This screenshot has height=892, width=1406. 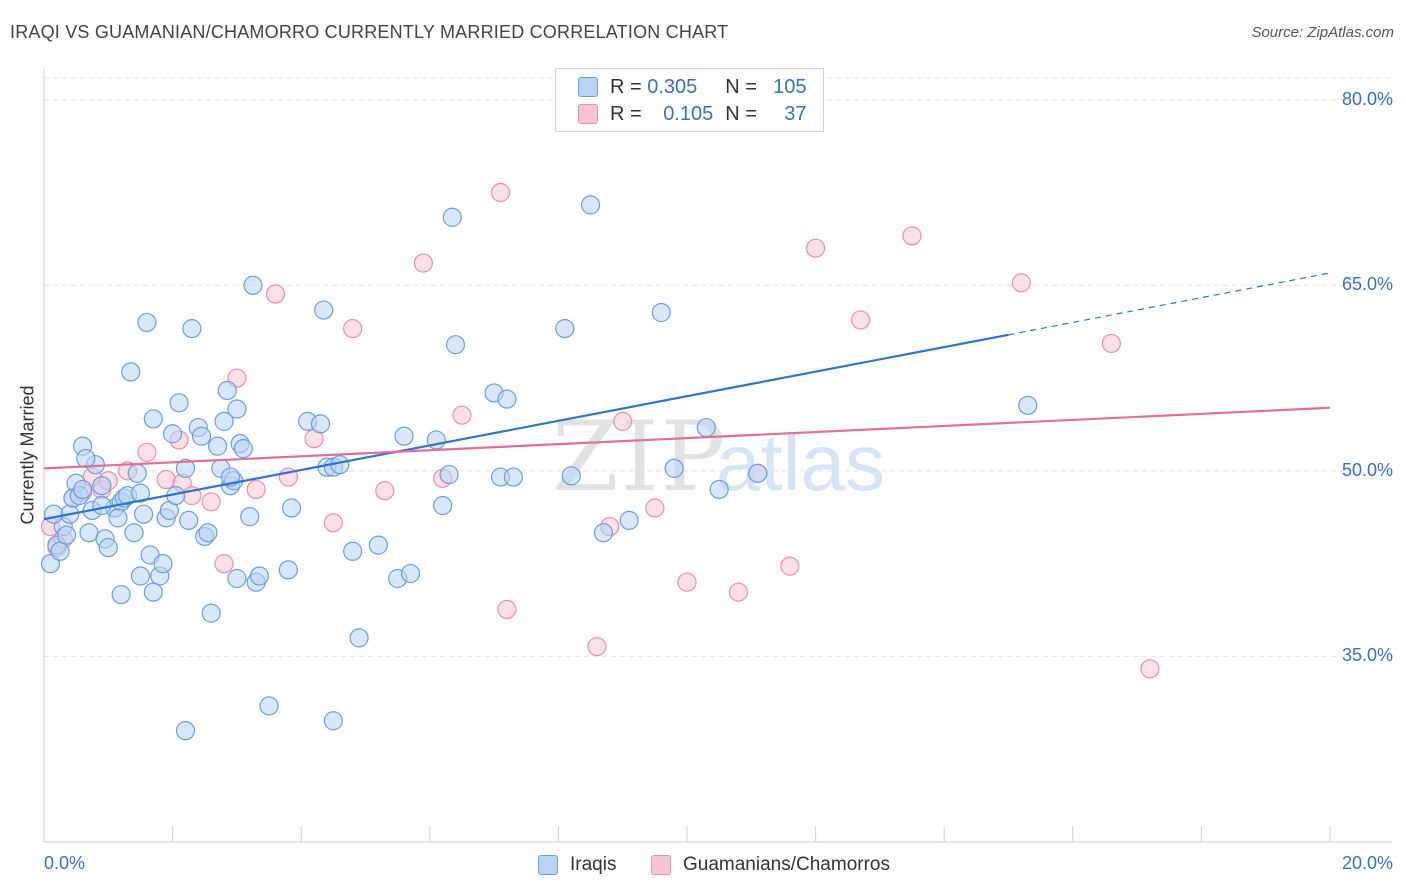 What do you see at coordinates (790, 86) in the screenshot?
I see `legend-n-value: 105` at bounding box center [790, 86].